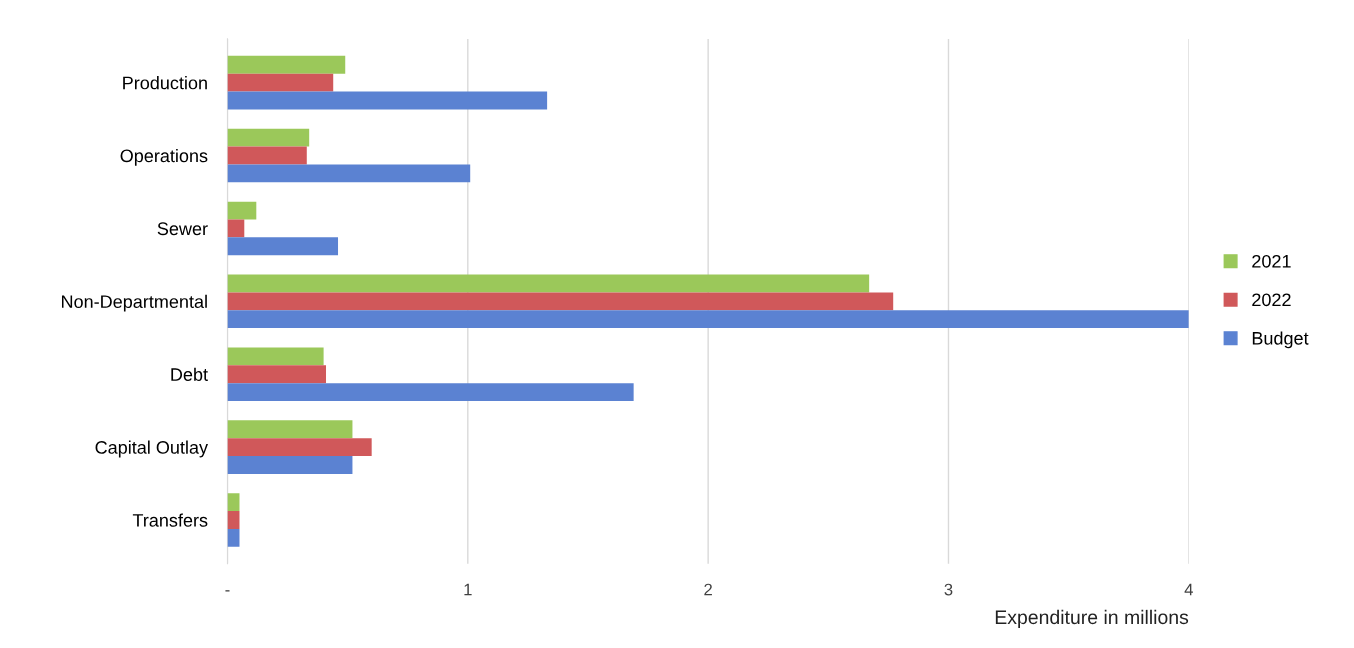  I want to click on legend-label: 2022, so click(1271, 300).